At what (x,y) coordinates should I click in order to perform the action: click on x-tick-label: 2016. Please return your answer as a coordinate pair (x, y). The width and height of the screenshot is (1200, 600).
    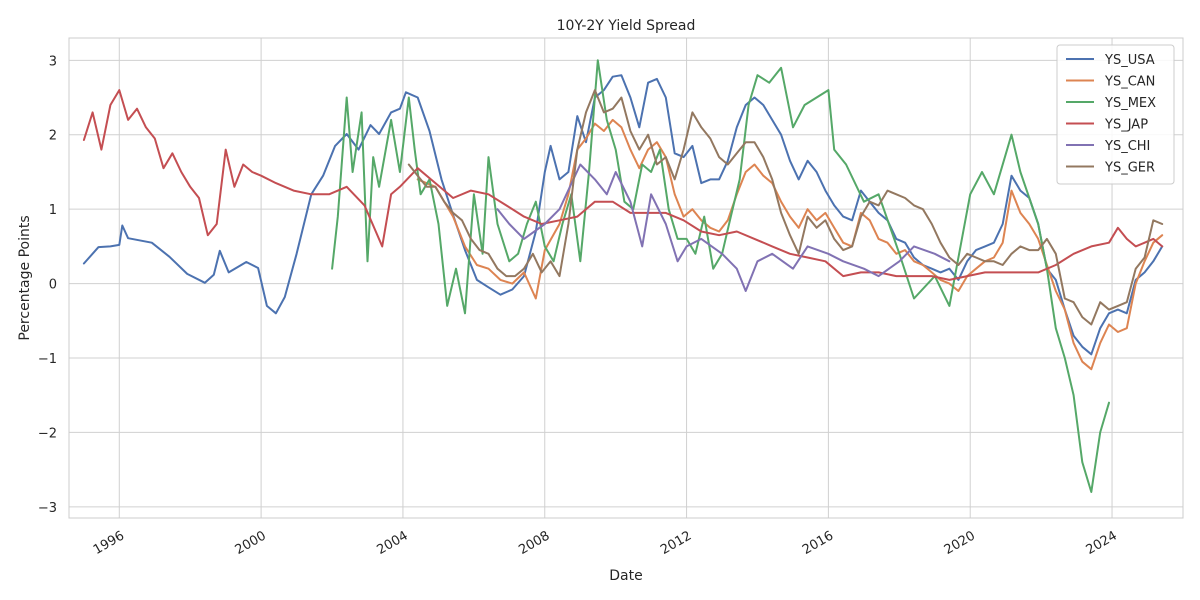
    Looking at the image, I should click on (818, 543).